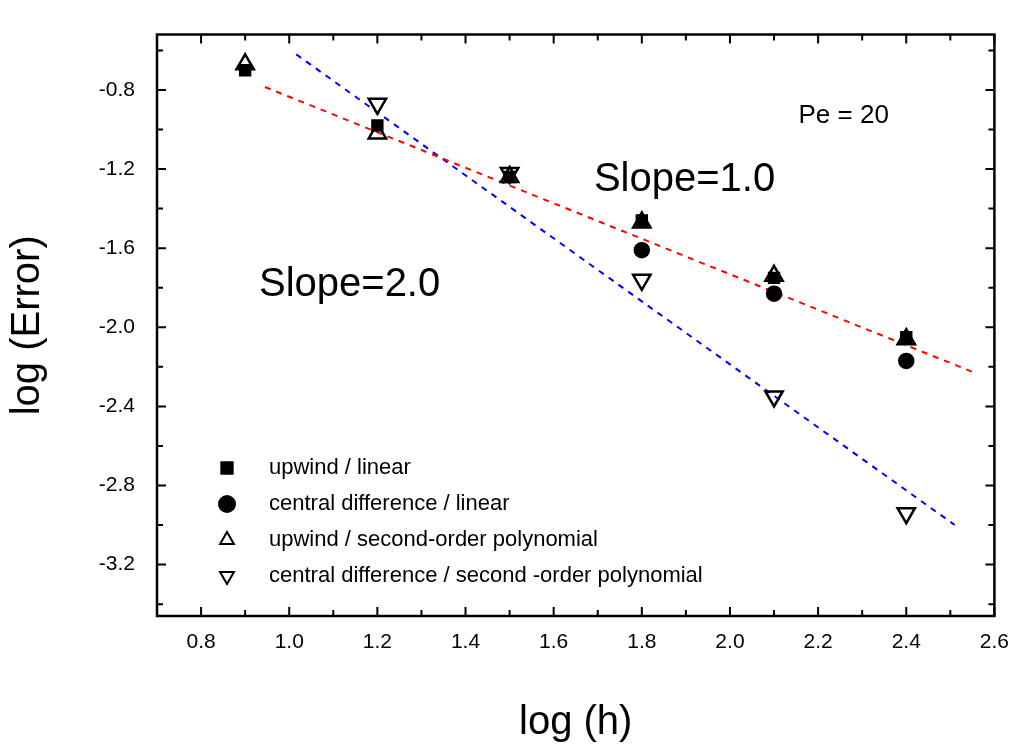 This screenshot has height=751, width=1023. I want to click on x-tick-label: 2.4, so click(906, 641).